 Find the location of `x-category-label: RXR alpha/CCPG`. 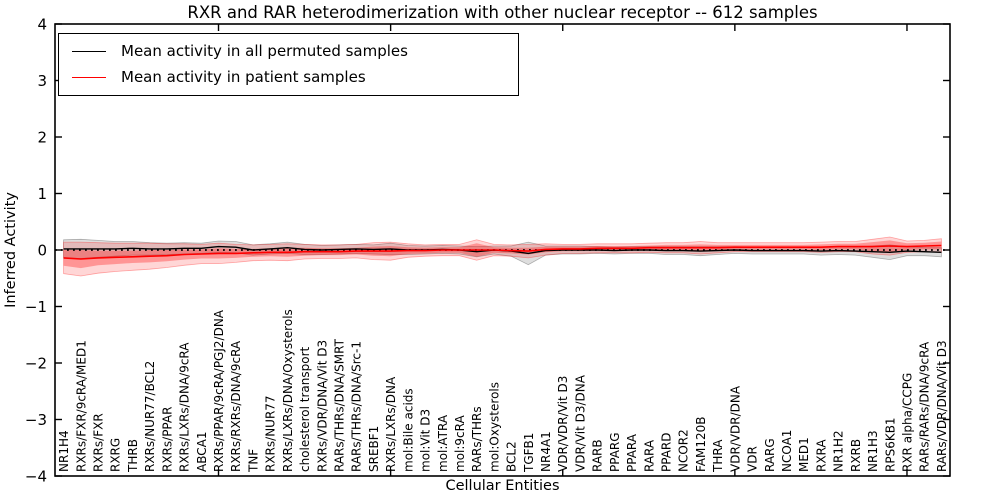

x-category-label: RXR alpha/CCPG is located at coordinates (908, 422).